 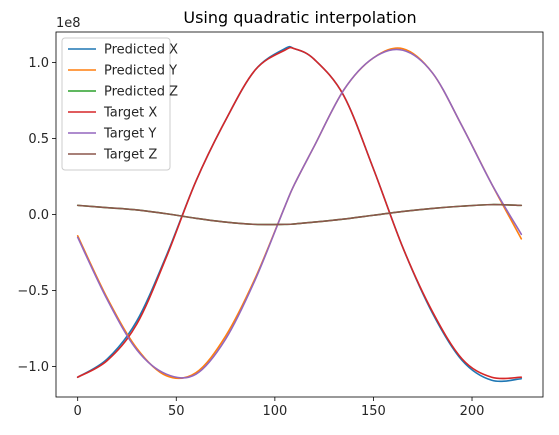 I want to click on series-line-target-z, so click(x=299, y=214).